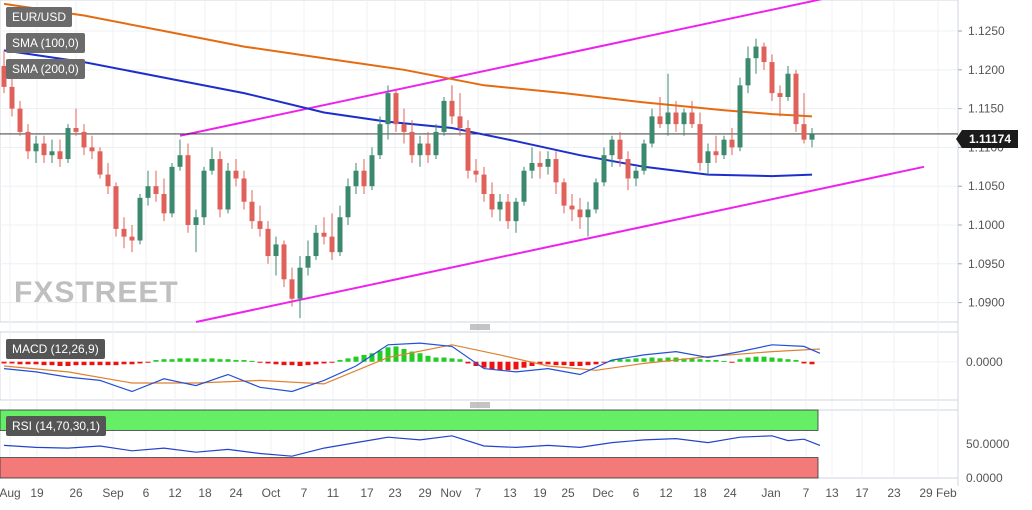 Image resolution: width=1032 pixels, height=510 pixels. Describe the element at coordinates (425, 493) in the screenshot. I see `x-tick-label: 29` at that location.